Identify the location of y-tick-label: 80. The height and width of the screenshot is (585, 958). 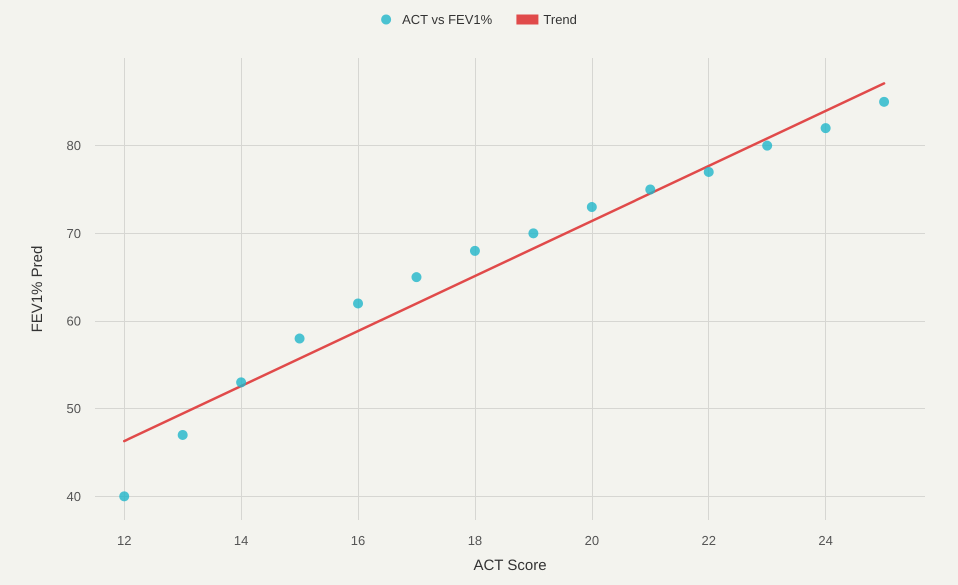
(73, 146).